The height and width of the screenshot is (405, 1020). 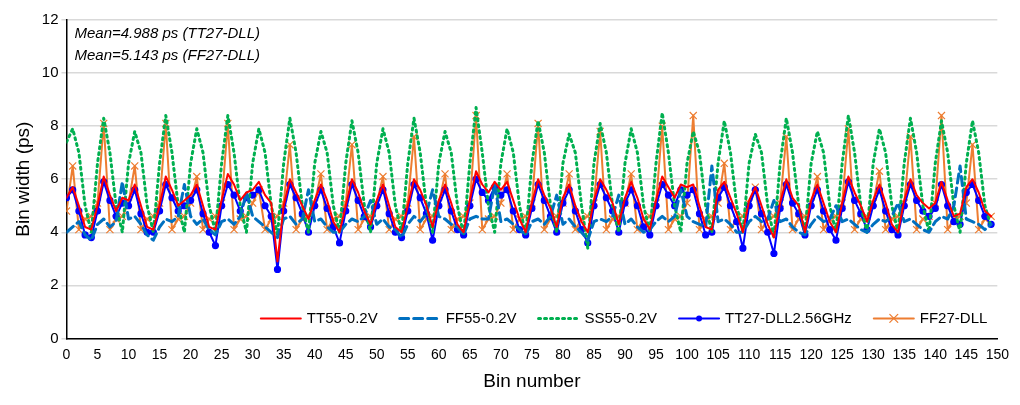 What do you see at coordinates (501, 353) in the screenshot?
I see `x-tick-label: 70` at bounding box center [501, 353].